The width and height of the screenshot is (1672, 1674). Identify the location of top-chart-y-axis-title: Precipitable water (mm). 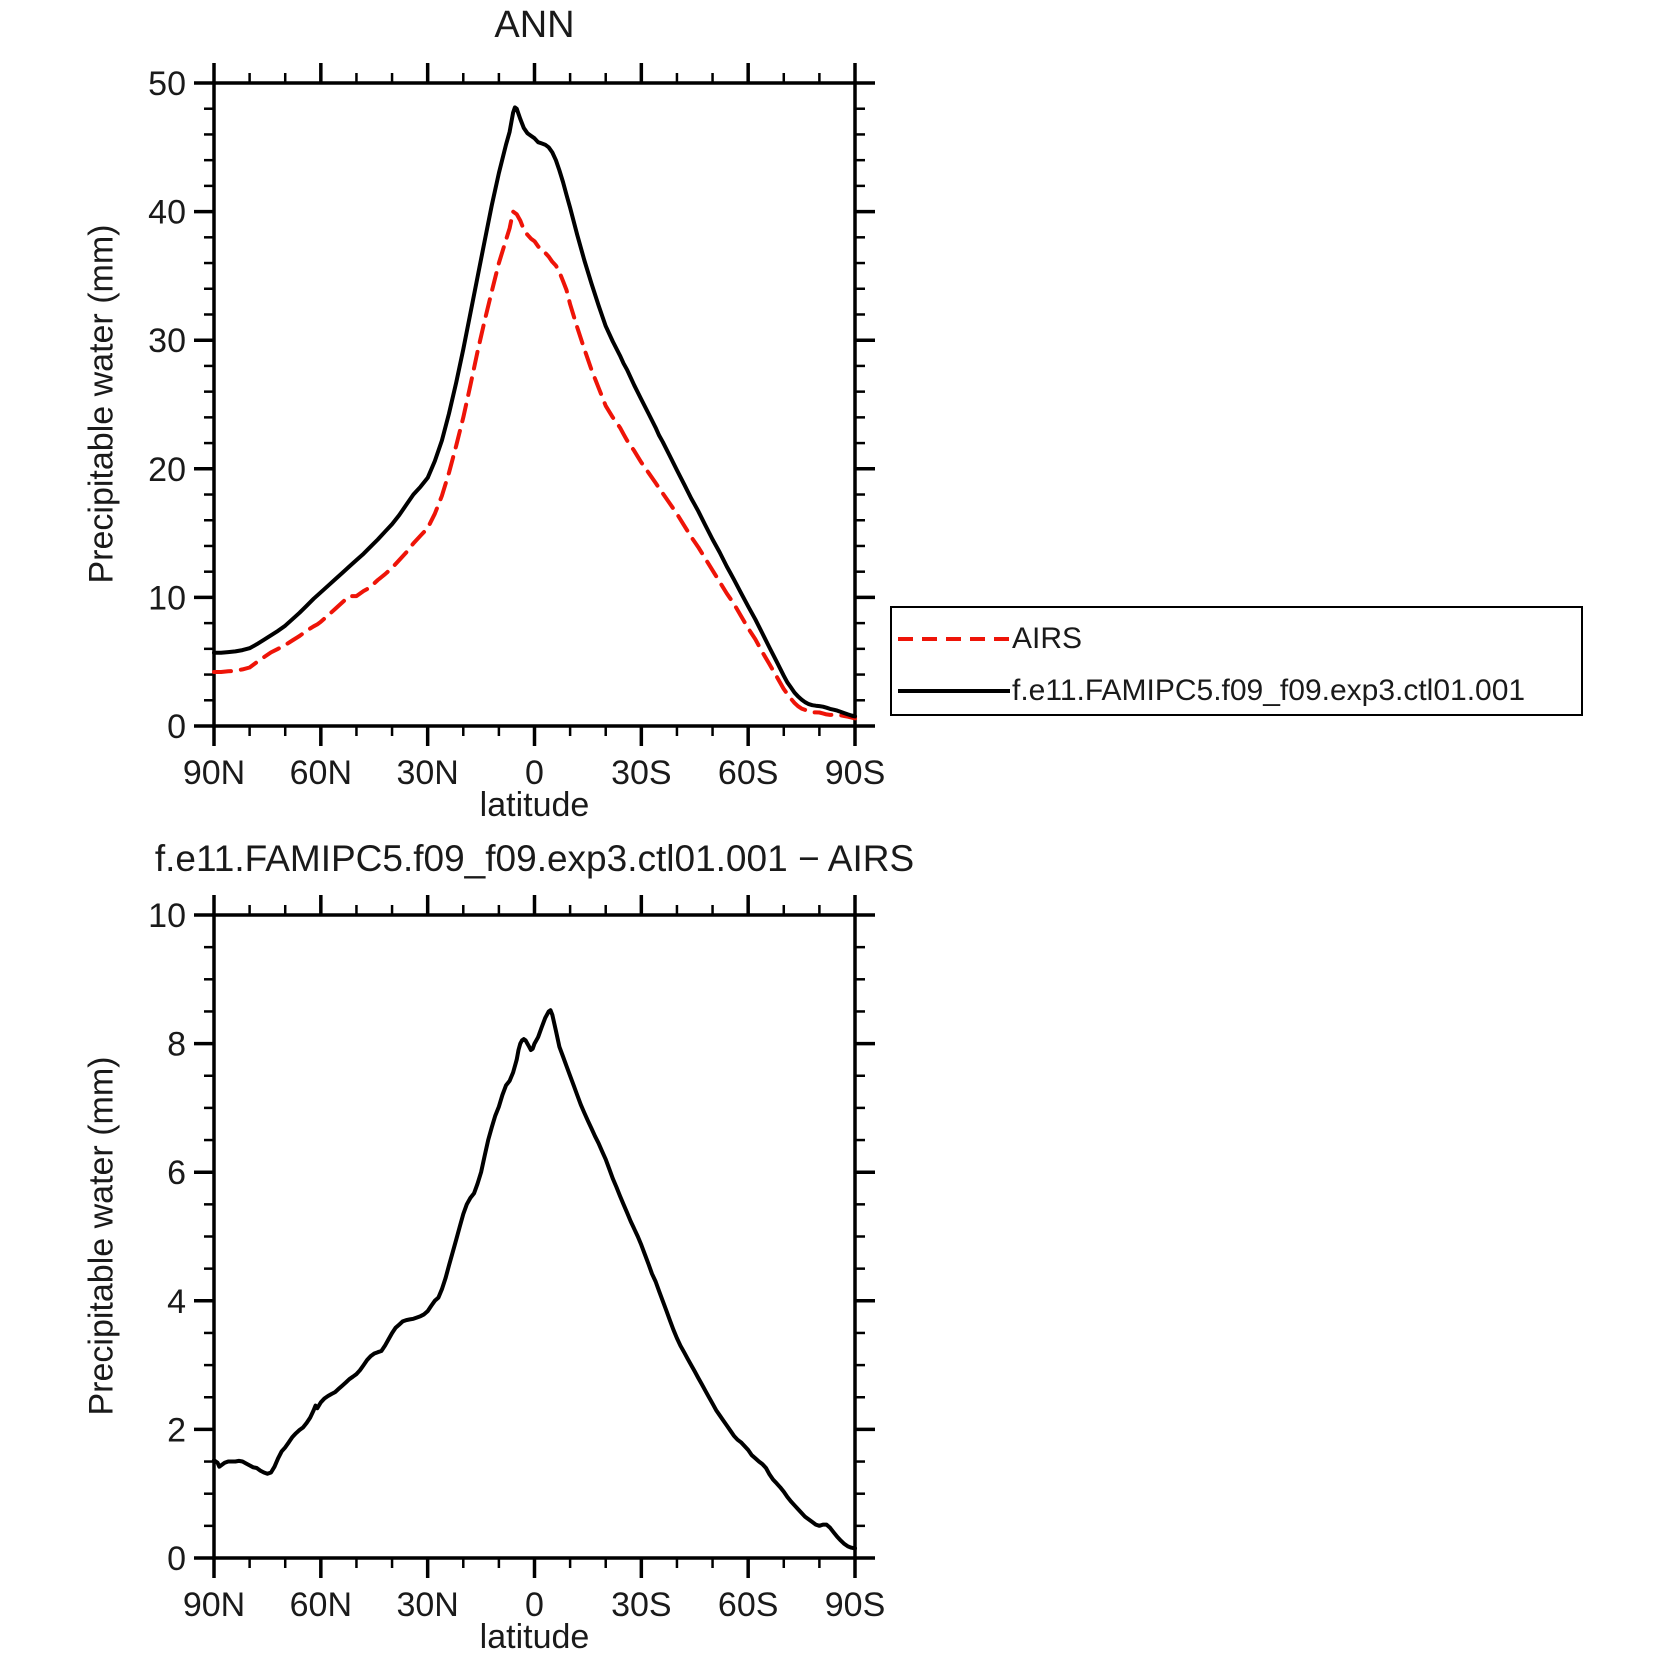
(101, 404).